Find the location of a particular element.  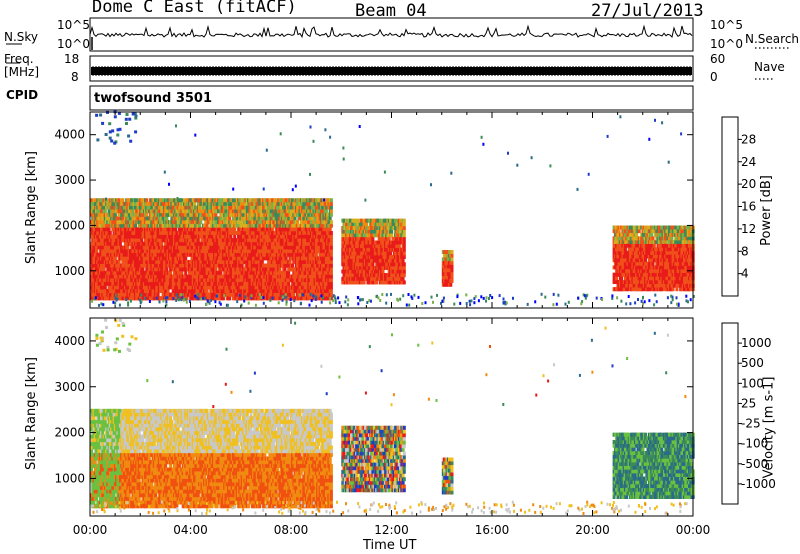

cpid-panel is located at coordinates (391, 98).